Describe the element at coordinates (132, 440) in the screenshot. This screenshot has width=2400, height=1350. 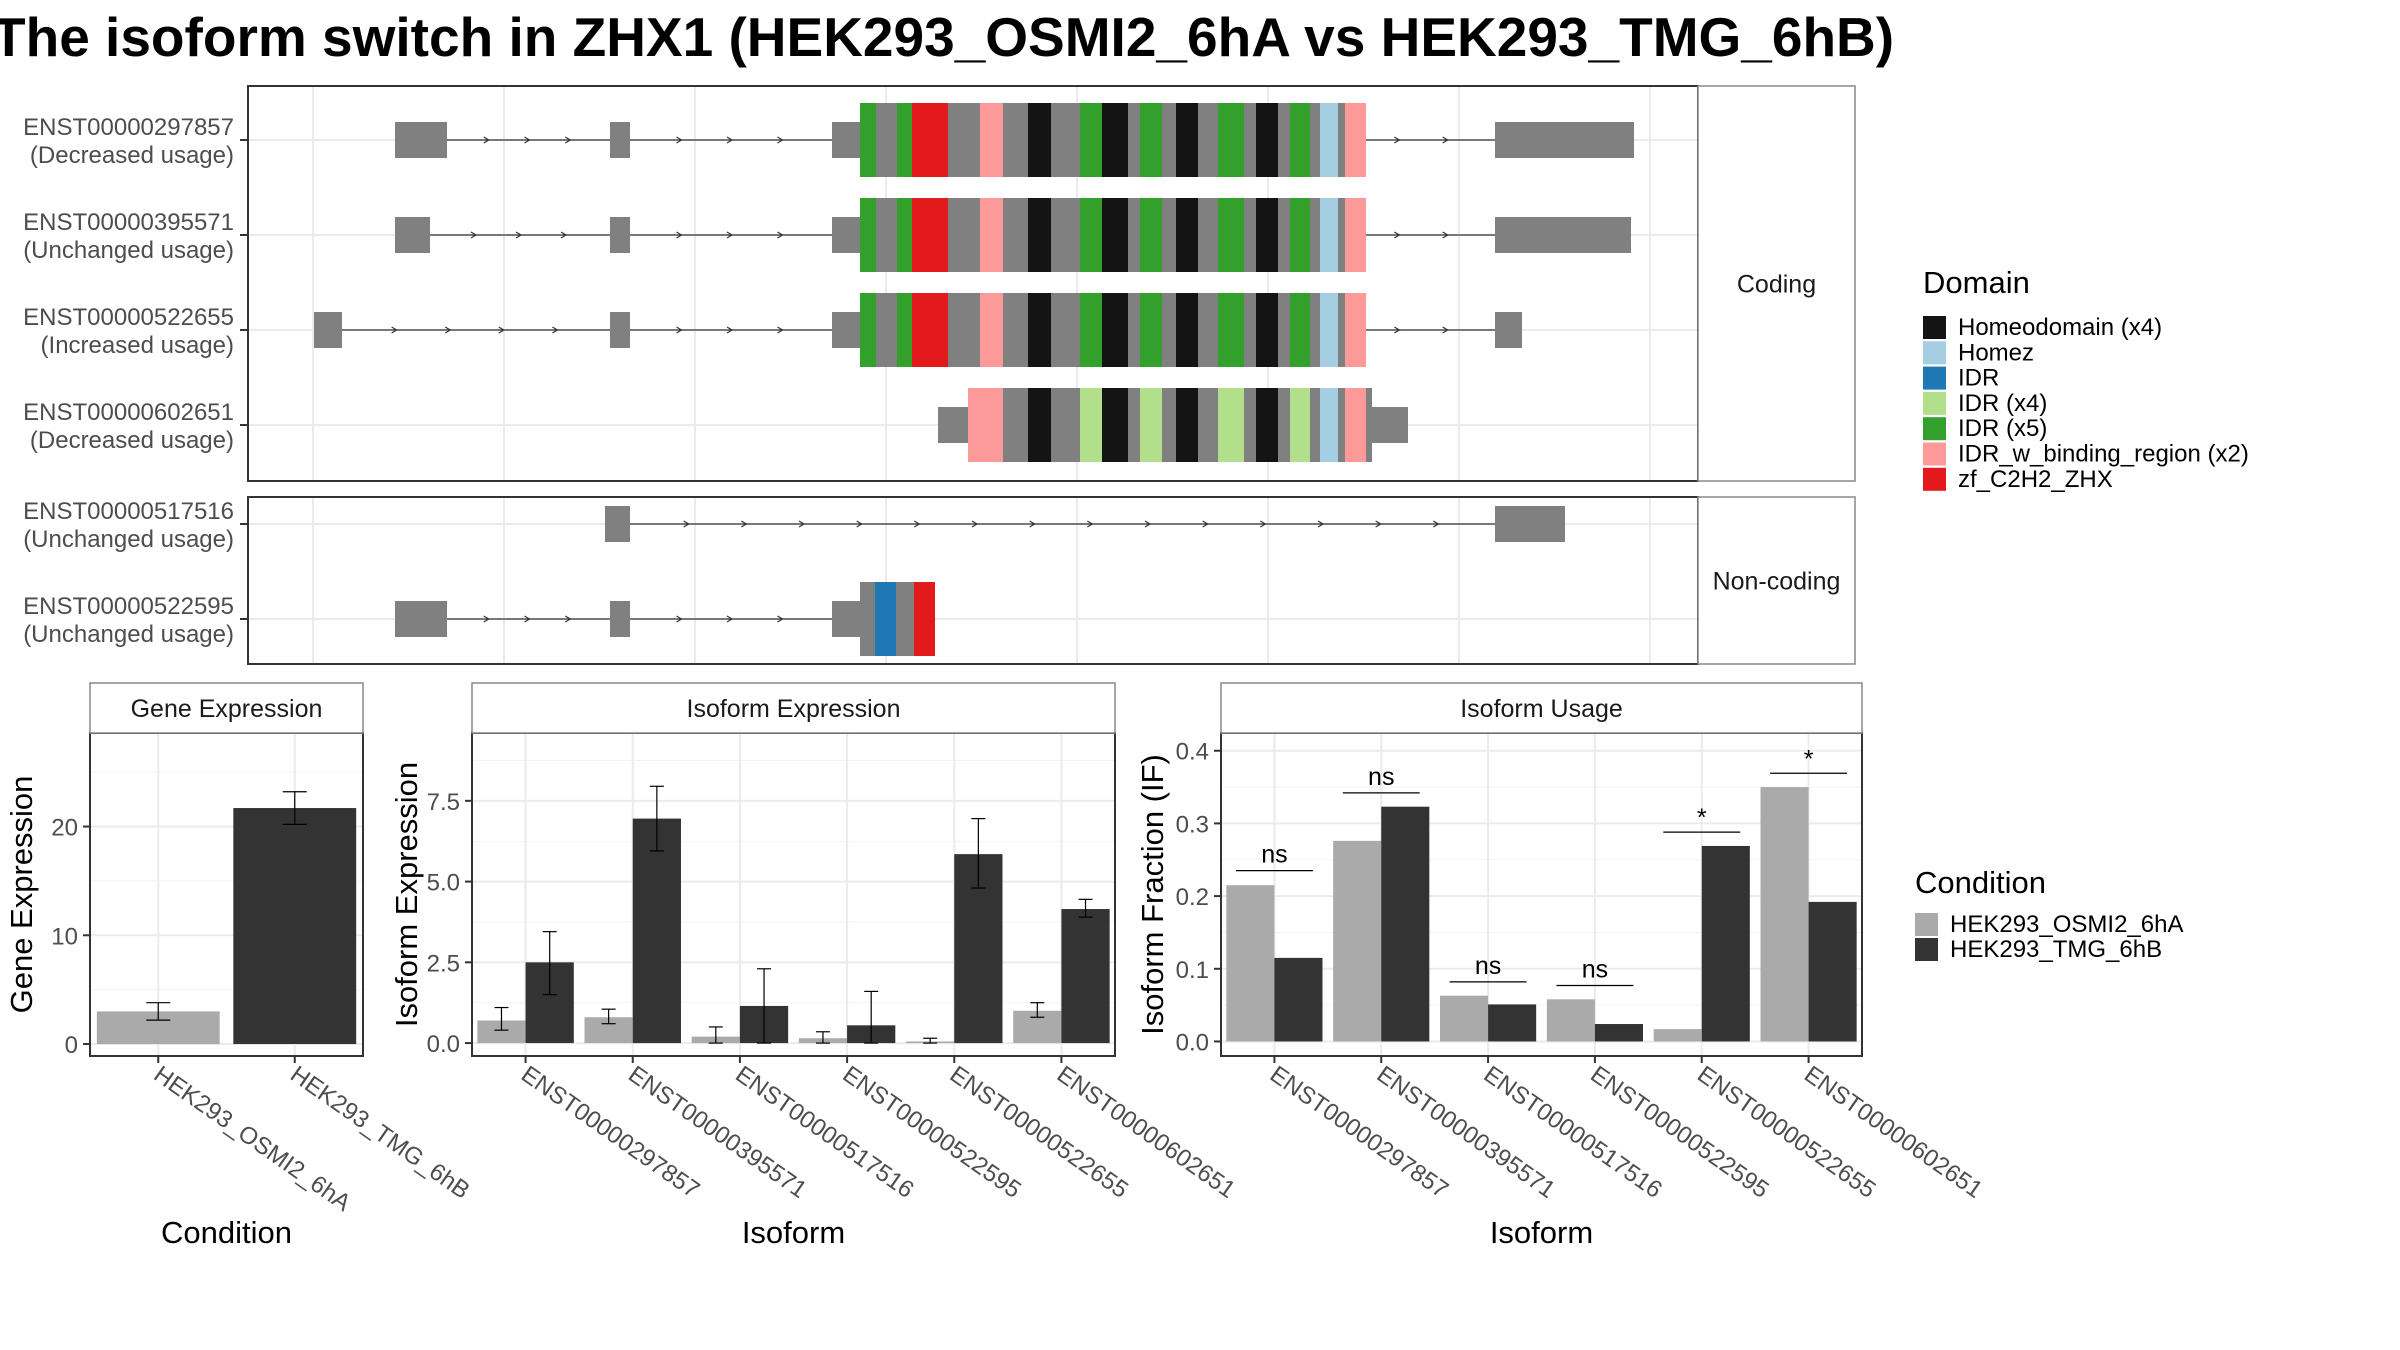
I see `isoform-usage-label: (Decreased usage)` at that location.